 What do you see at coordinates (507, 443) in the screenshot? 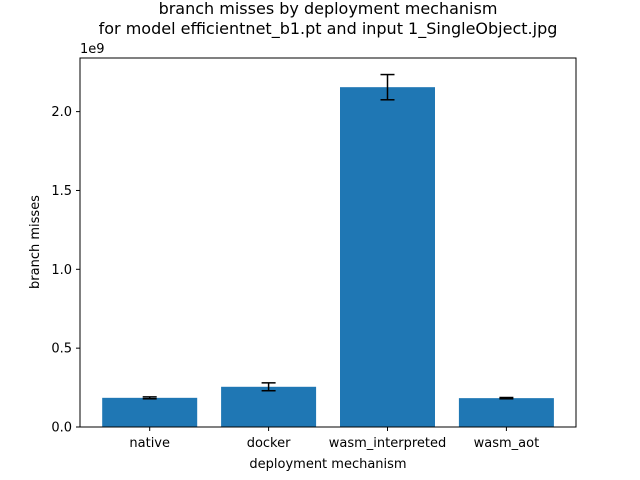
I see `x-tick-label-wasm_aot: wasm_aot` at bounding box center [507, 443].